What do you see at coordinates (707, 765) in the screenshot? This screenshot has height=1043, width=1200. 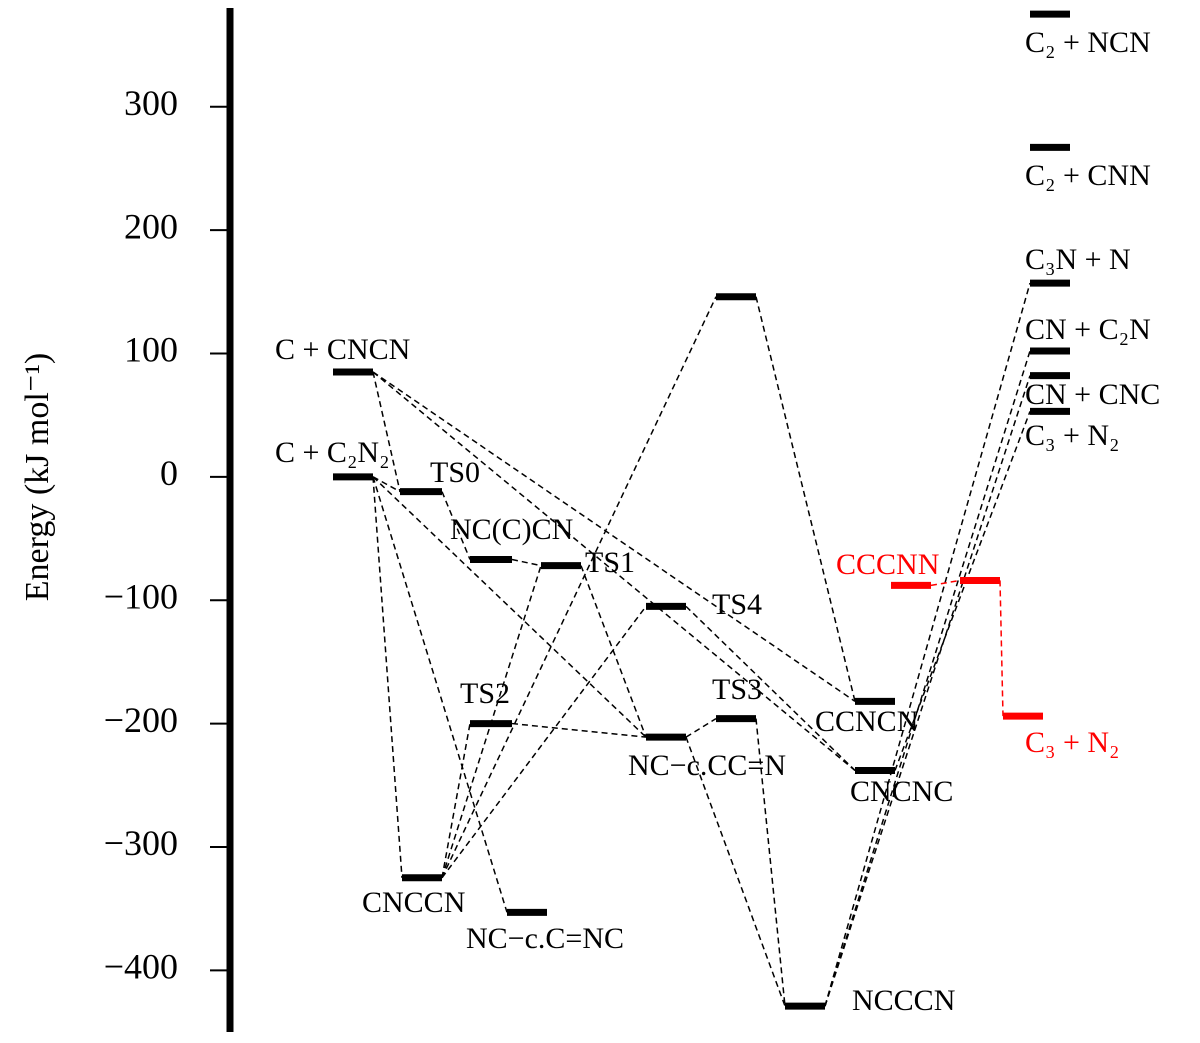 I see `level-label: NC−c.CC=N` at bounding box center [707, 765].